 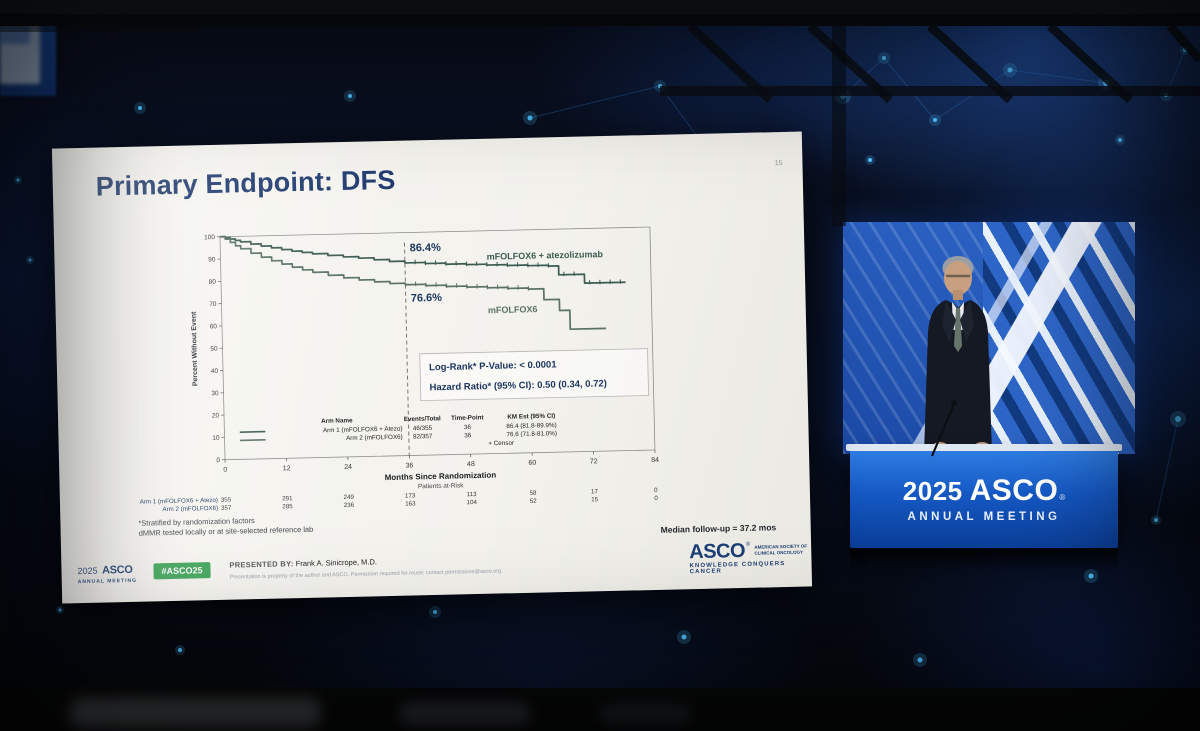 What do you see at coordinates (532, 463) in the screenshot?
I see `x-tick-label: 60` at bounding box center [532, 463].